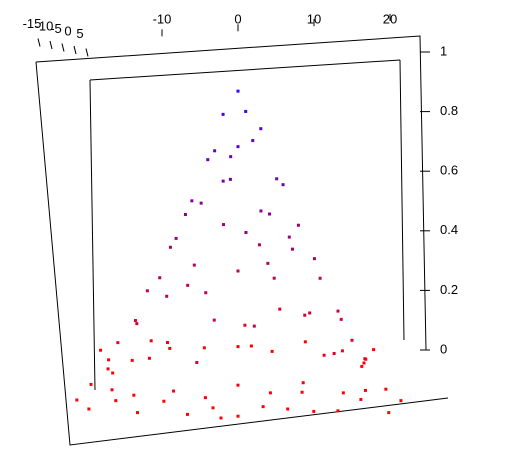  I want to click on y-tick-label: 5, so click(79, 33).